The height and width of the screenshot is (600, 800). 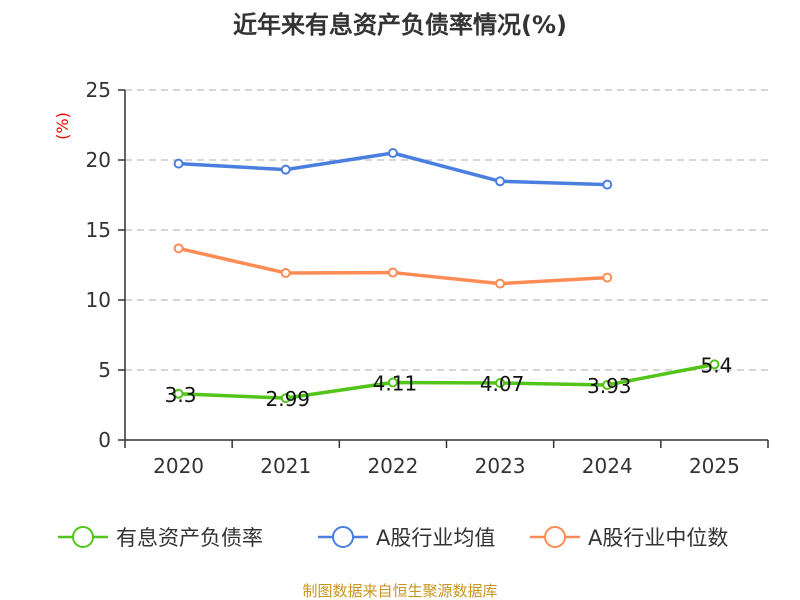 What do you see at coordinates (104, 370) in the screenshot?
I see `y-tick-label: 5` at bounding box center [104, 370].